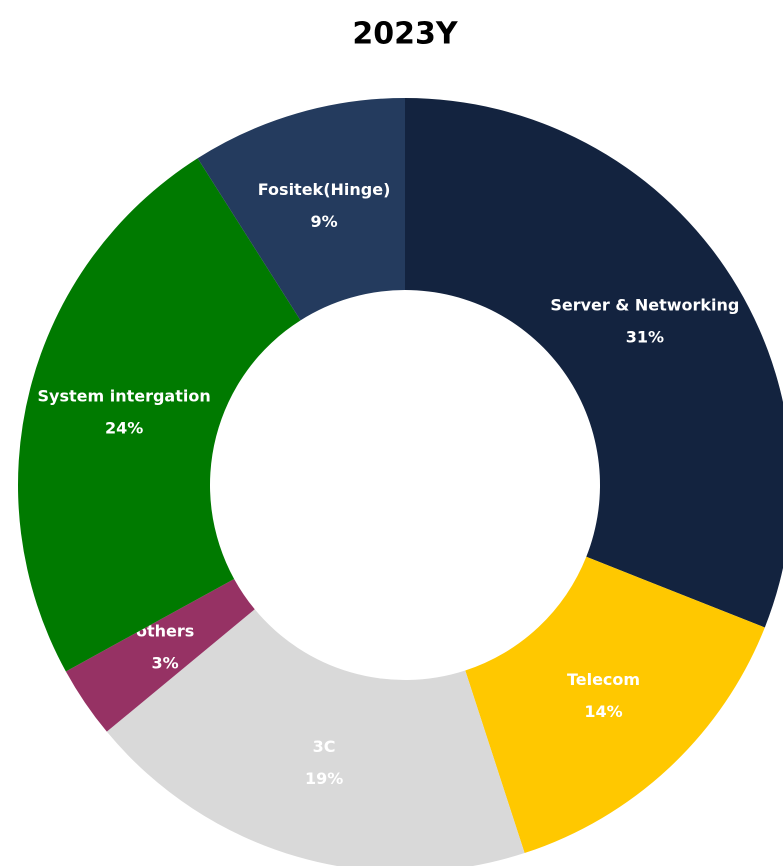  Describe the element at coordinates (324, 778) in the screenshot. I see `slice-value-label: 19%` at that location.